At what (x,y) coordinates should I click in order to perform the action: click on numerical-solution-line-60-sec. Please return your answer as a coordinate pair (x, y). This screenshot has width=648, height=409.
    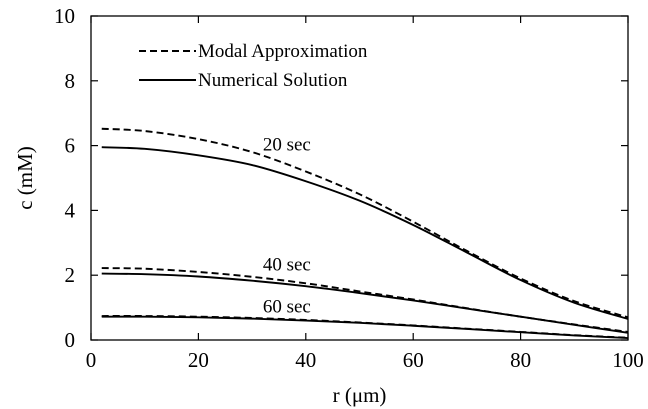
    Looking at the image, I should click on (365, 327).